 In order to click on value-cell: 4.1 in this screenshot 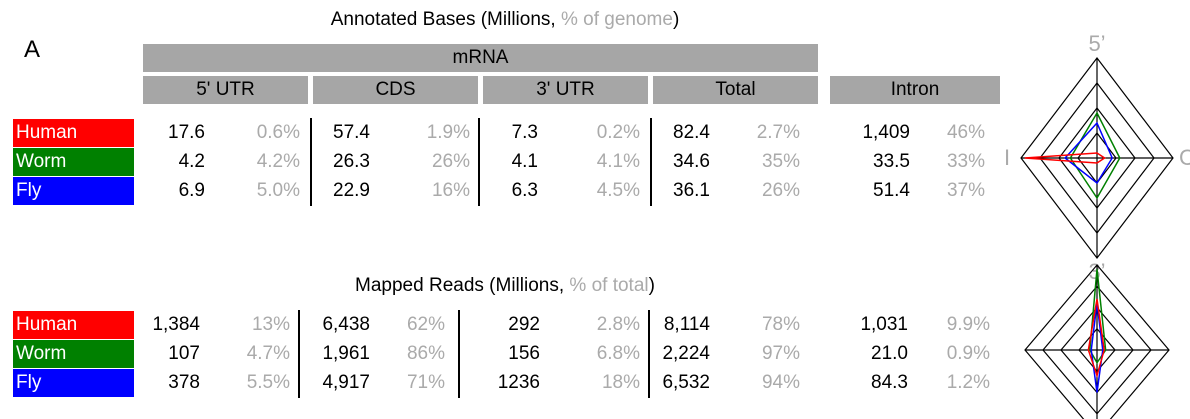, I will do `click(524, 161)`.